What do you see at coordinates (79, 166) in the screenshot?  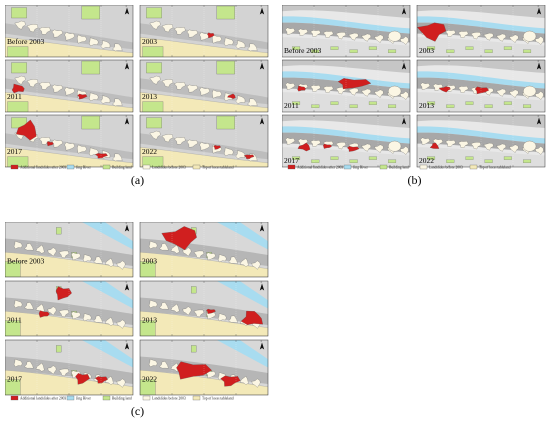 I see `legend-item: Jing River` at bounding box center [79, 166].